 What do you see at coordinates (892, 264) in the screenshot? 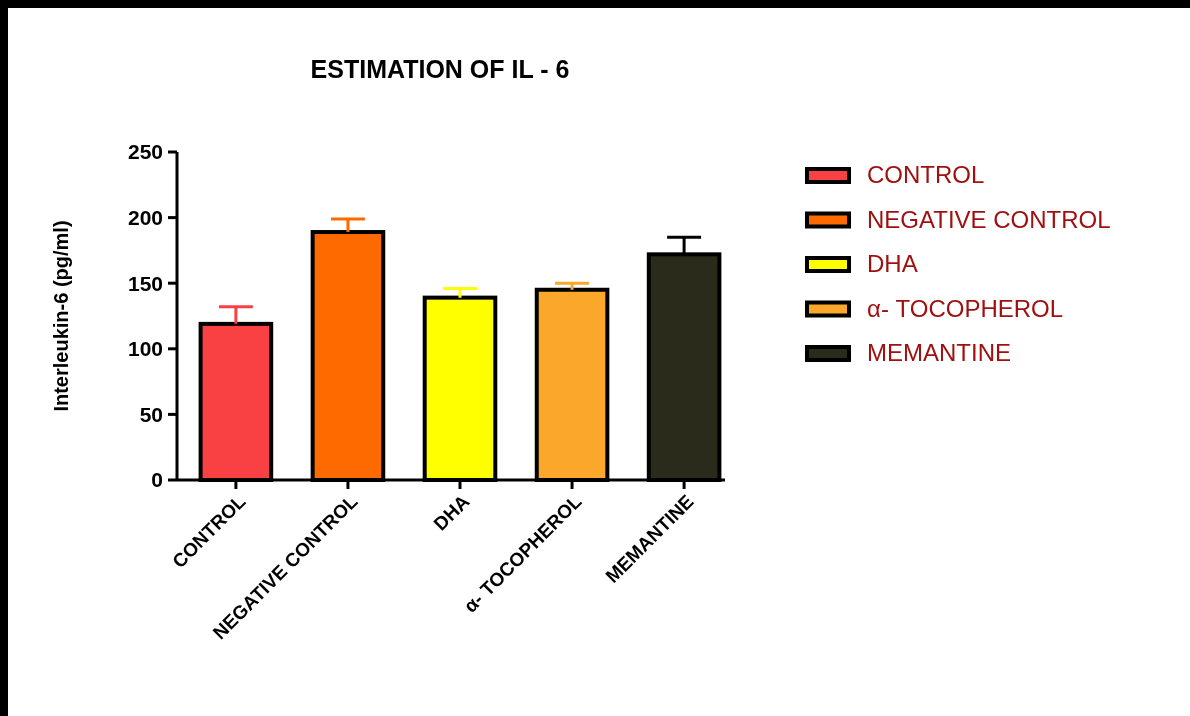
I see `legend-label: DHA` at bounding box center [892, 264].